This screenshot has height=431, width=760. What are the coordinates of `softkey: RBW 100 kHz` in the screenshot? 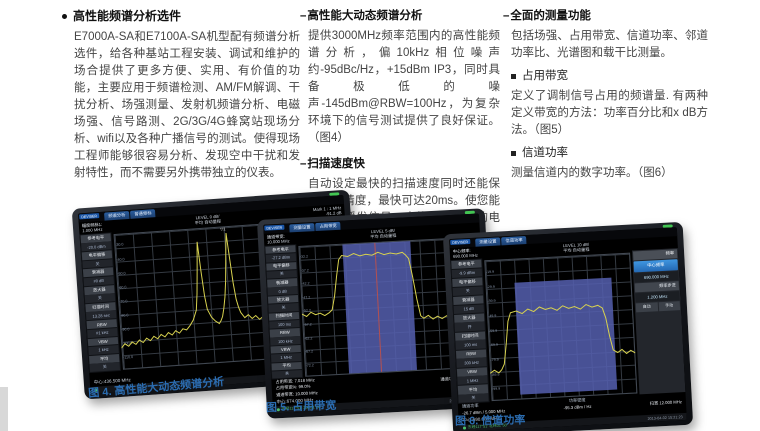 It's located at (285, 337).